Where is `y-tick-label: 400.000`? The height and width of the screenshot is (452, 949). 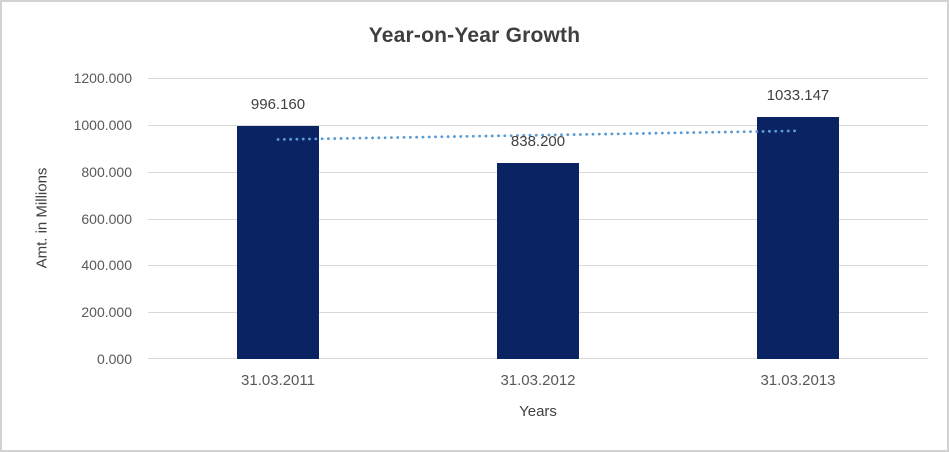
y-tick-label: 400.000 is located at coordinates (106, 265).